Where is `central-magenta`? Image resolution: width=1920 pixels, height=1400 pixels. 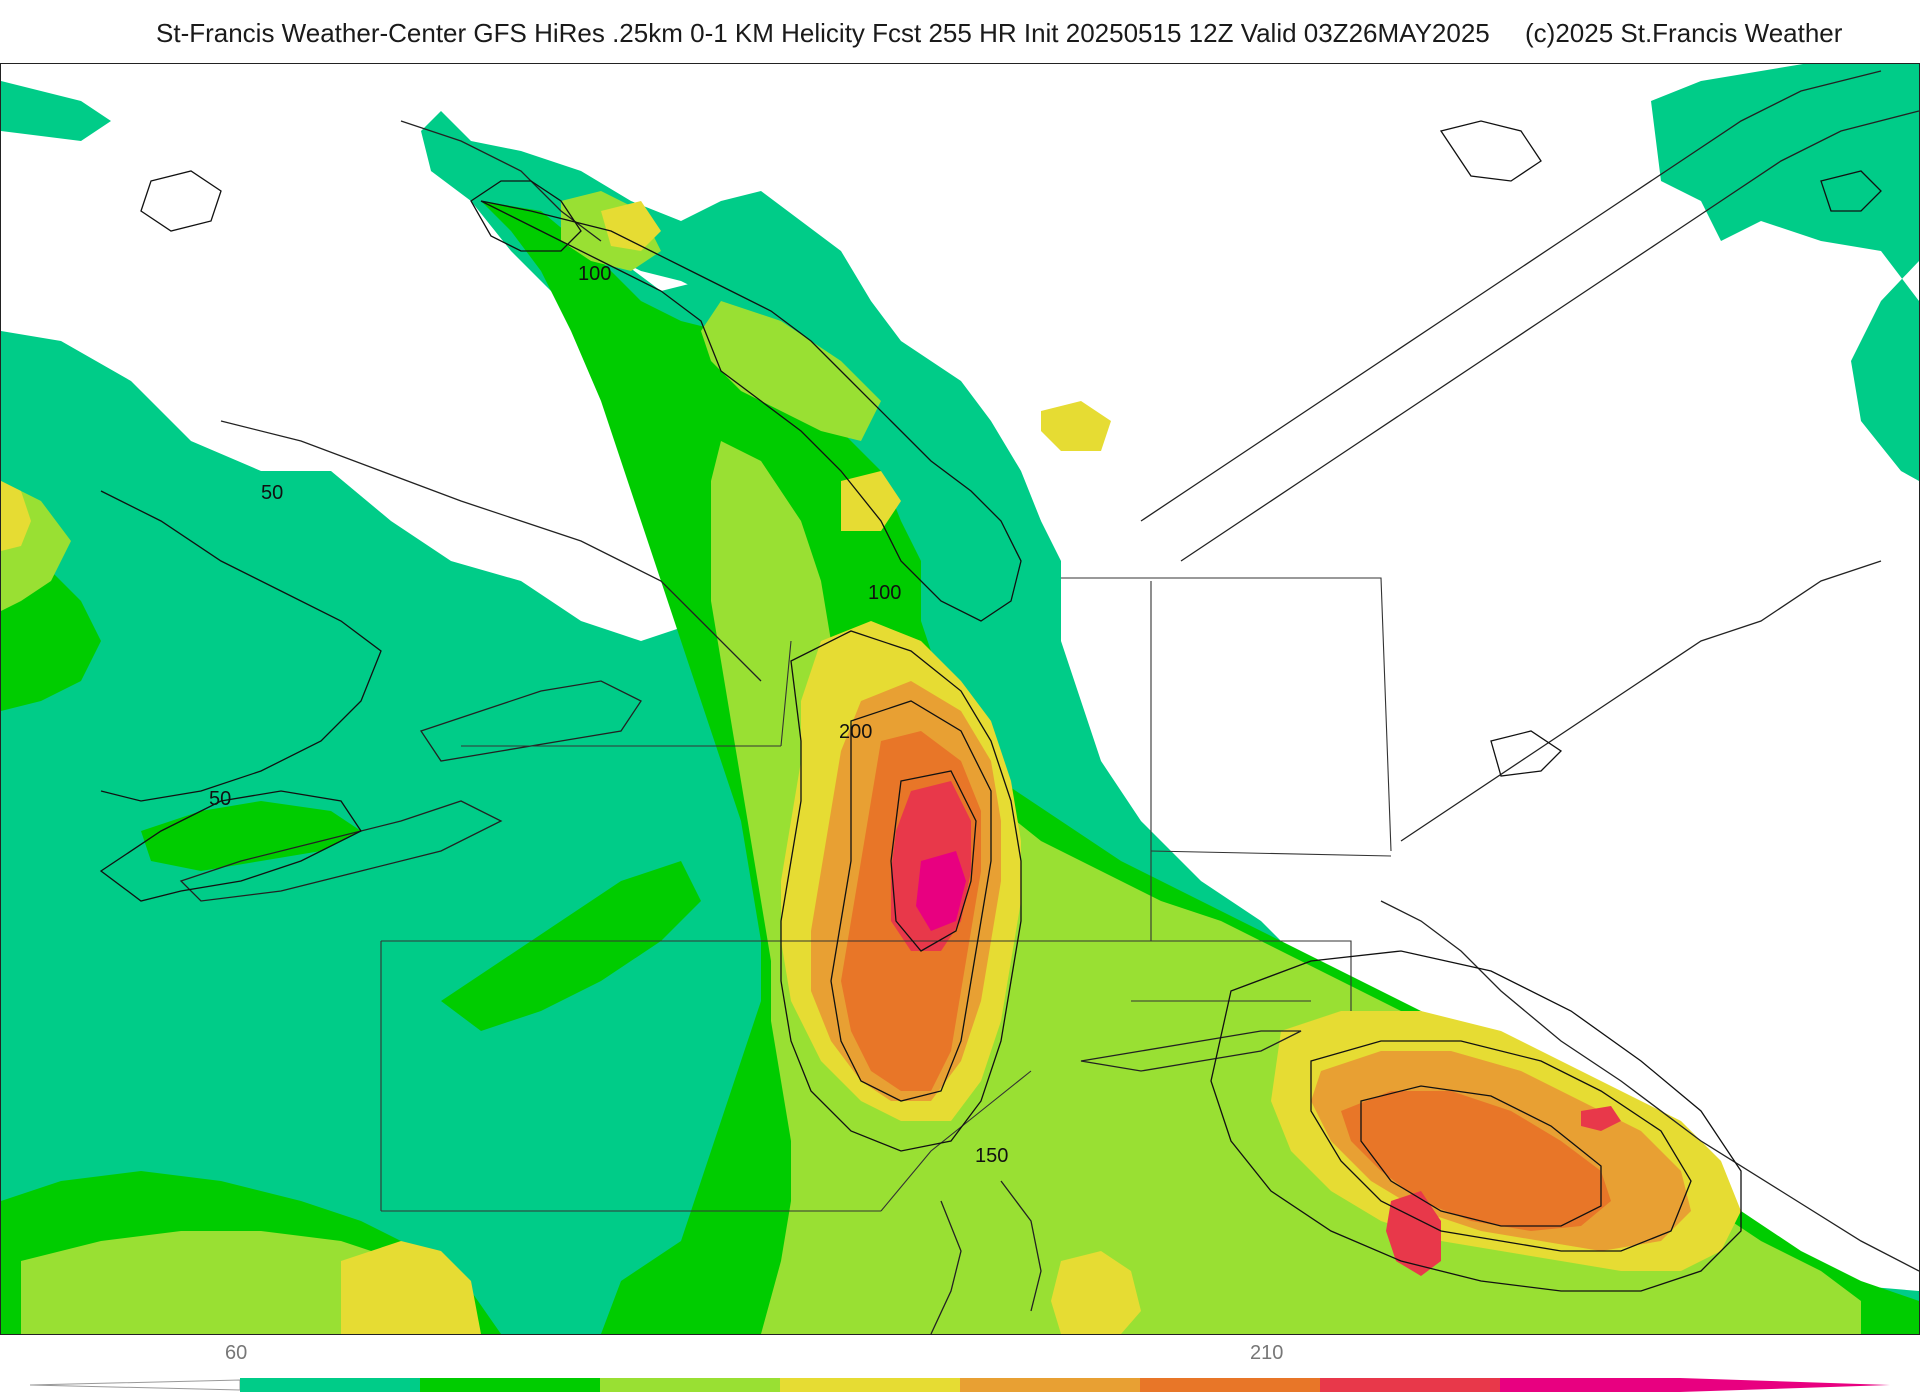
central-magenta is located at coordinates (941, 891).